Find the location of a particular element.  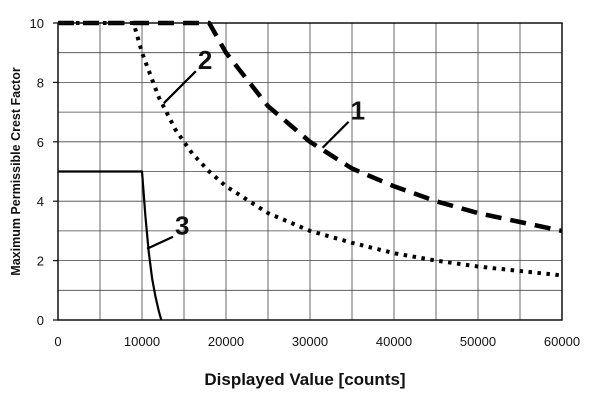

y-tick-label: 10 is located at coordinates (37, 23).